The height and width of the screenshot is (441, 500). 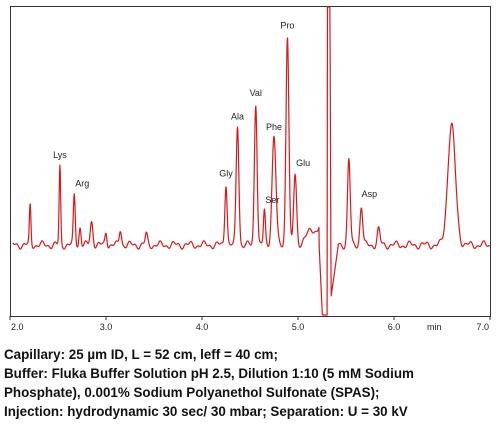 What do you see at coordinates (434, 327) in the screenshot?
I see `x-axis-unit-label: min` at bounding box center [434, 327].